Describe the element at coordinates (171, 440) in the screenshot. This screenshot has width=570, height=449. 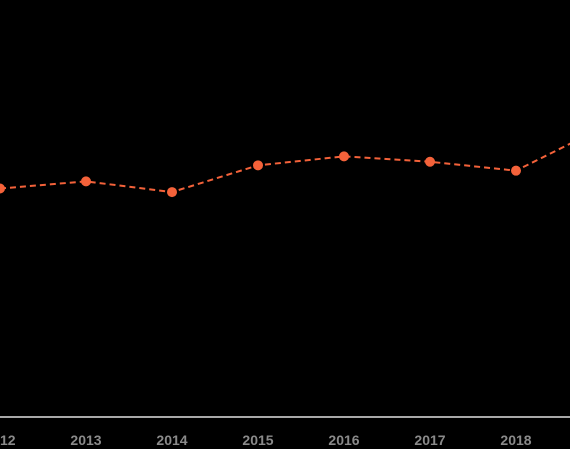
I see `x-tick-label-2014: 2014` at that location.